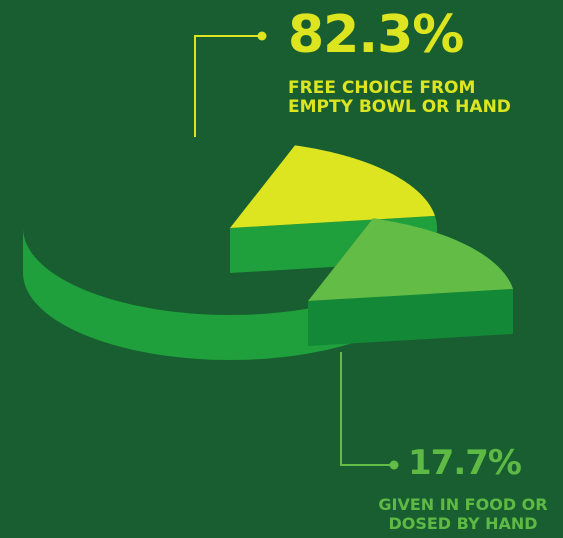  Describe the element at coordinates (382, 88) in the screenshot. I see `large-slice-label-line-1: FREE CHOICE FROM` at that location.